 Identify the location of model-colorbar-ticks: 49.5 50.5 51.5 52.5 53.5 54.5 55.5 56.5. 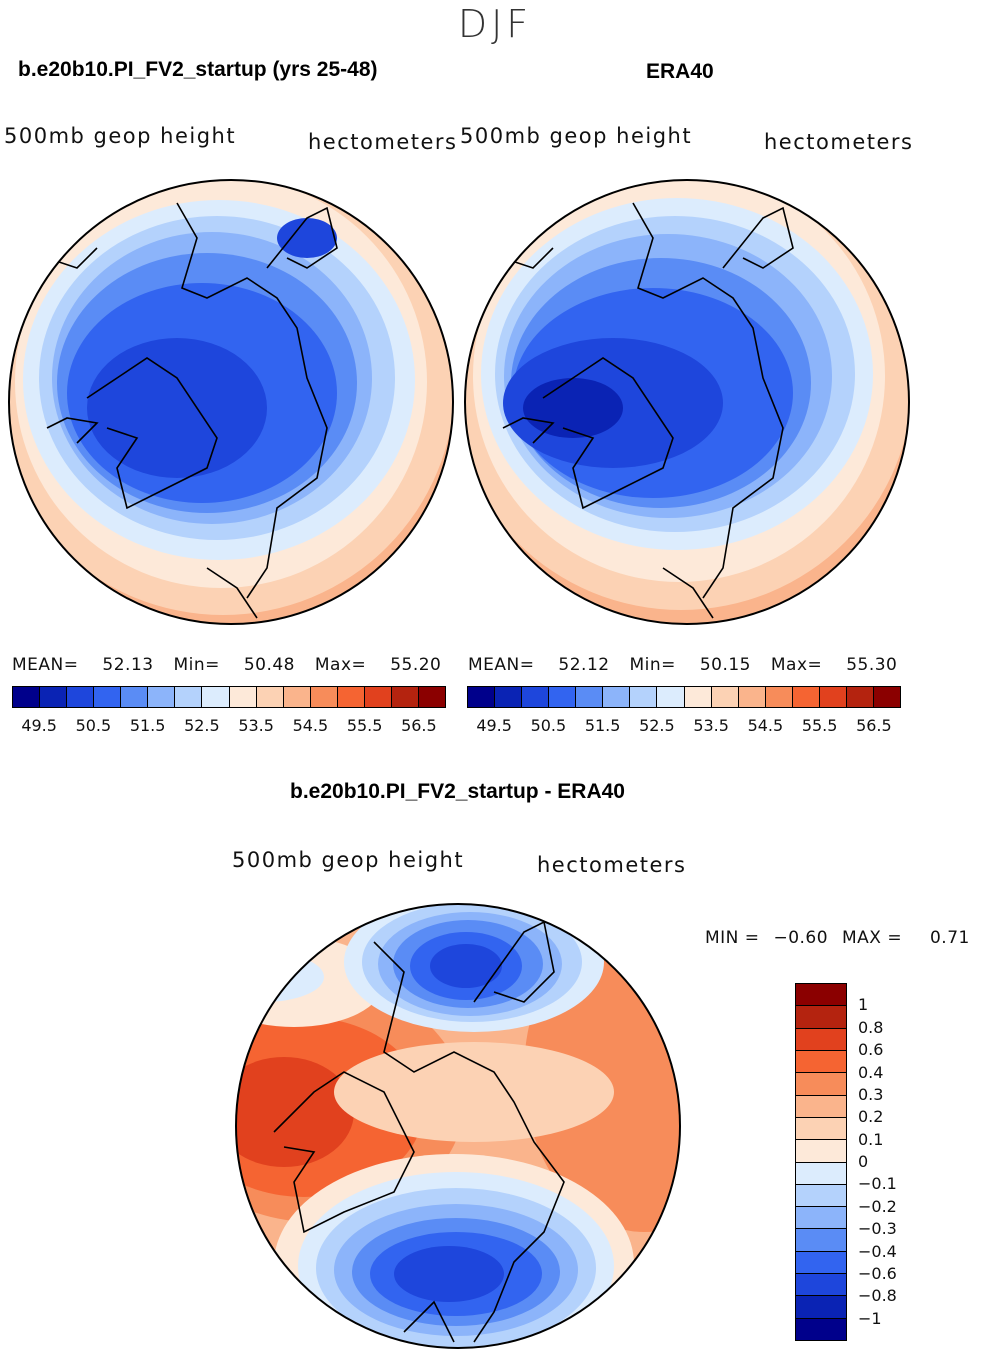
(229, 727).